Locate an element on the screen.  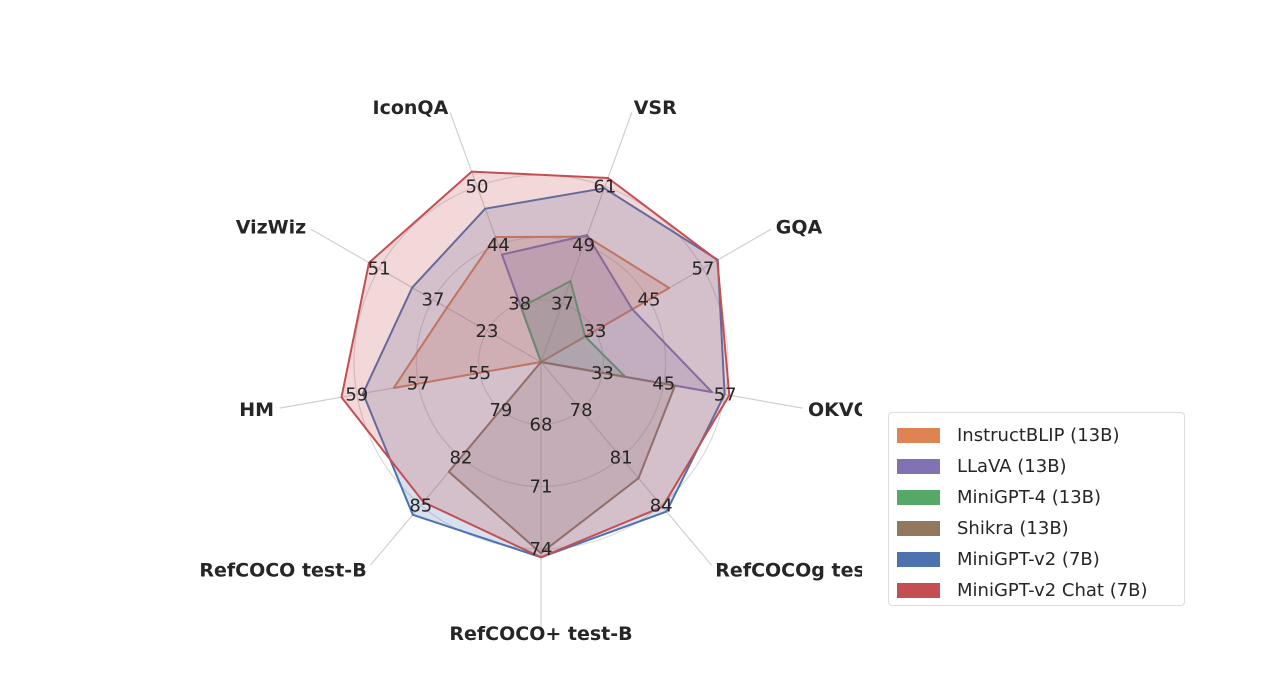
tick-label: 23 is located at coordinates (487, 331).